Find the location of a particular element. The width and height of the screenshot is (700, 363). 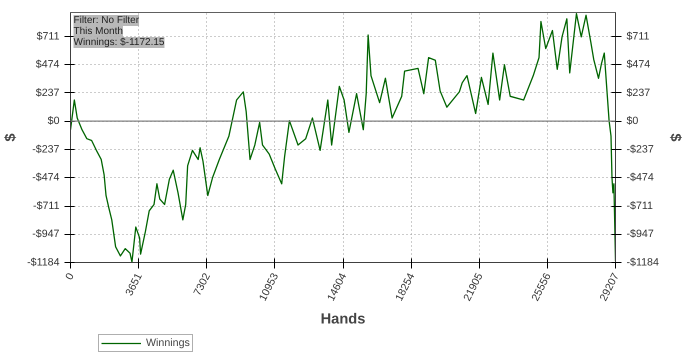

x-tick-label: 7302 is located at coordinates (203, 284).